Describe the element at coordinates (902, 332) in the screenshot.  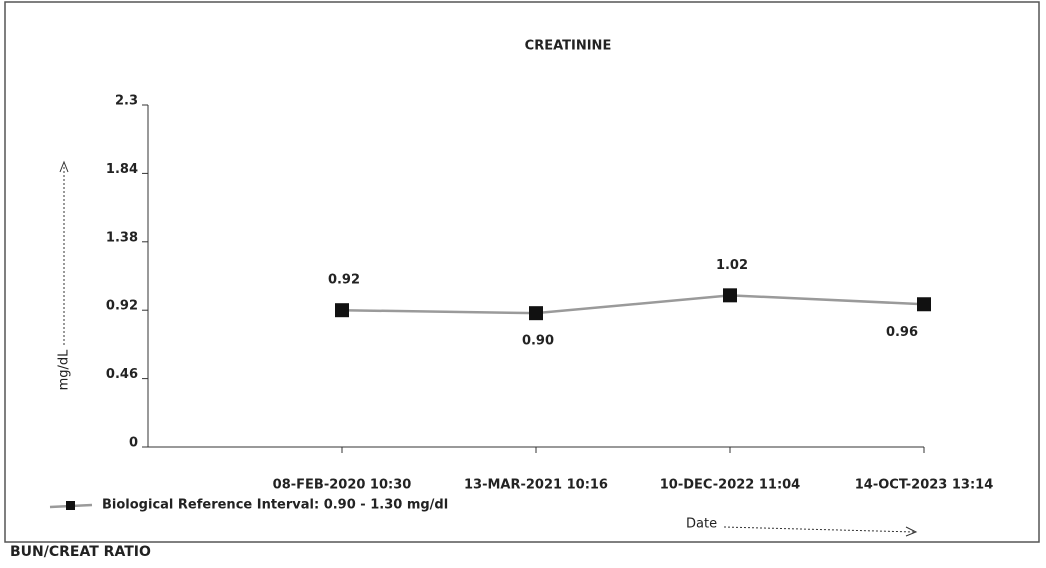
I see `data-label: 0.96` at that location.